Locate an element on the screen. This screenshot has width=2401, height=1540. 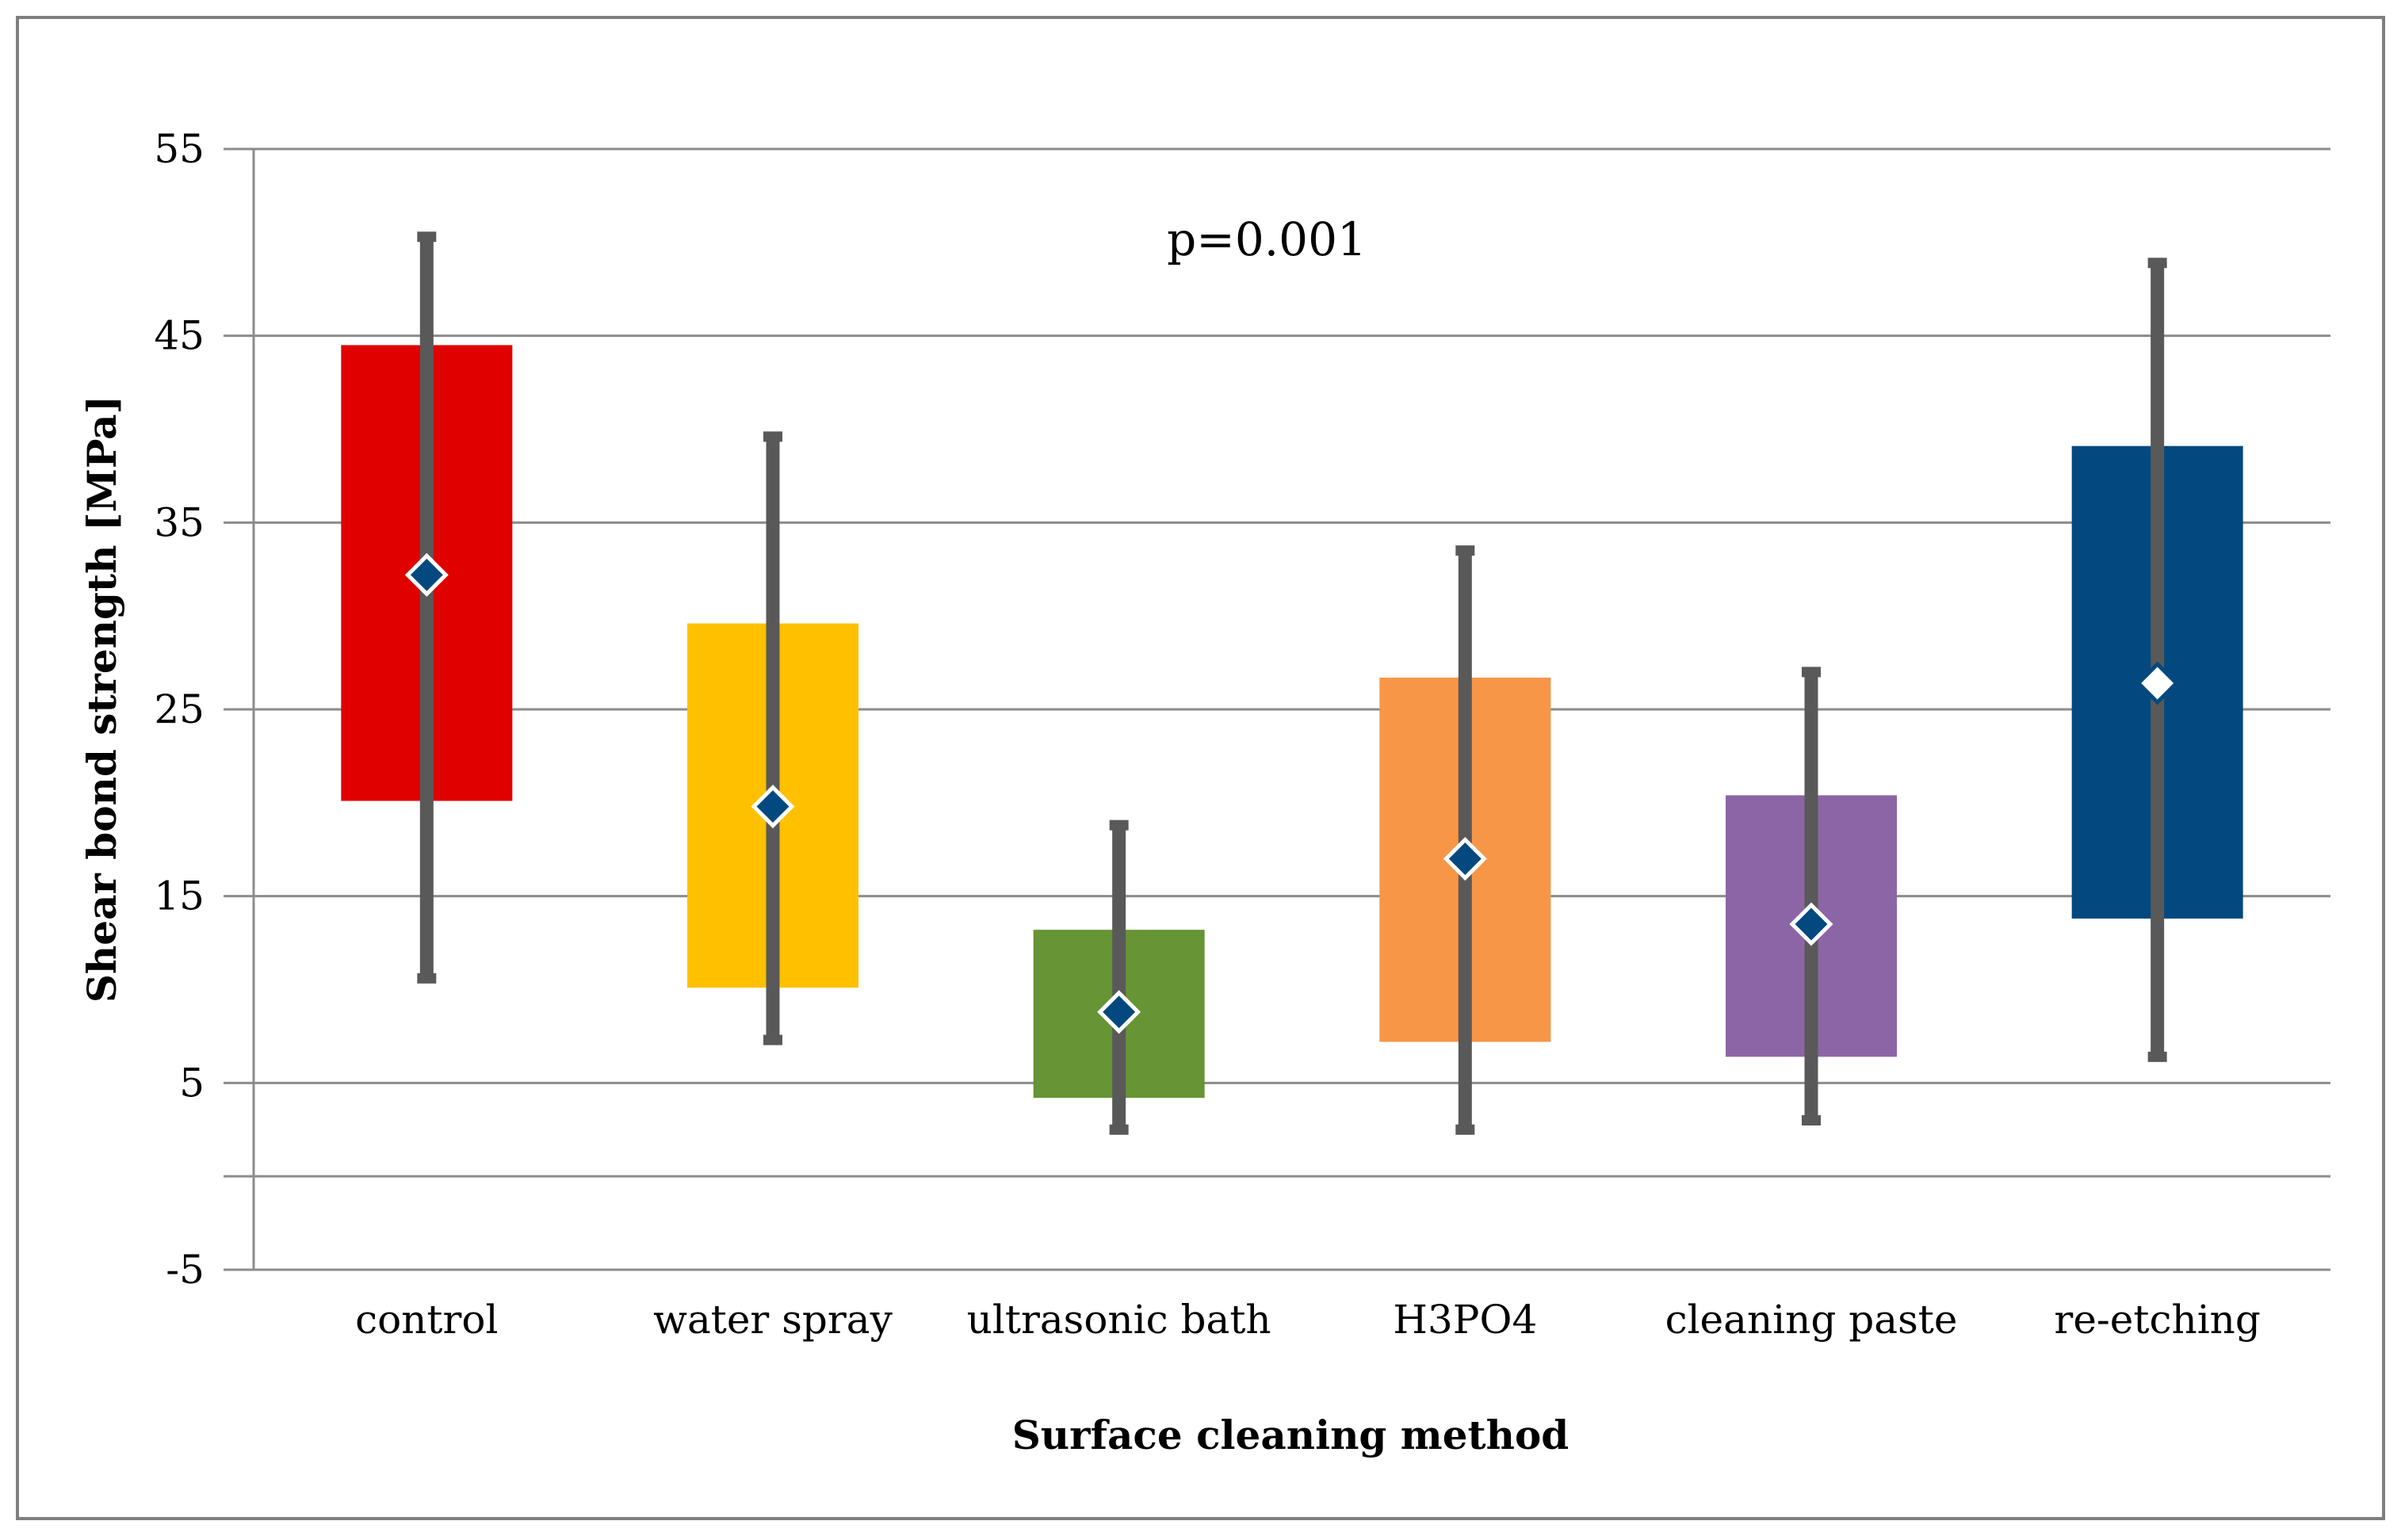
y-tick-label: 45 is located at coordinates (179, 336).